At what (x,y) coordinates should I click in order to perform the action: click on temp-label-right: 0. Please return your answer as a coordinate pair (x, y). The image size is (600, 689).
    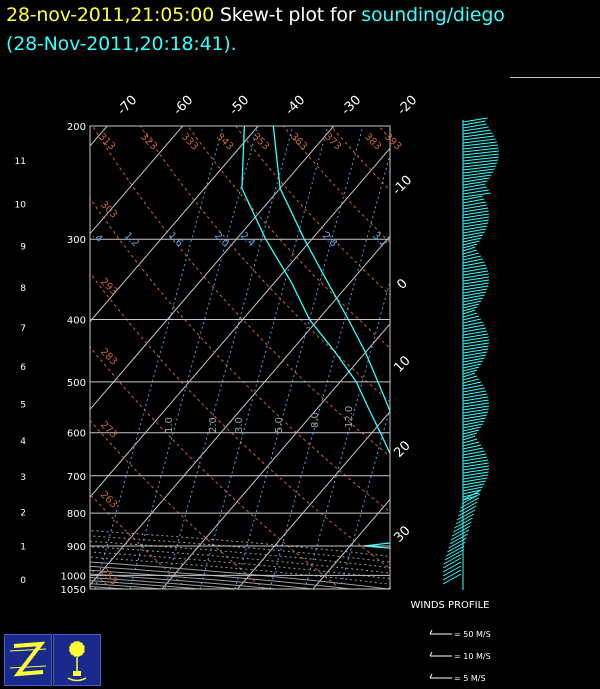
    Looking at the image, I should click on (402, 284).